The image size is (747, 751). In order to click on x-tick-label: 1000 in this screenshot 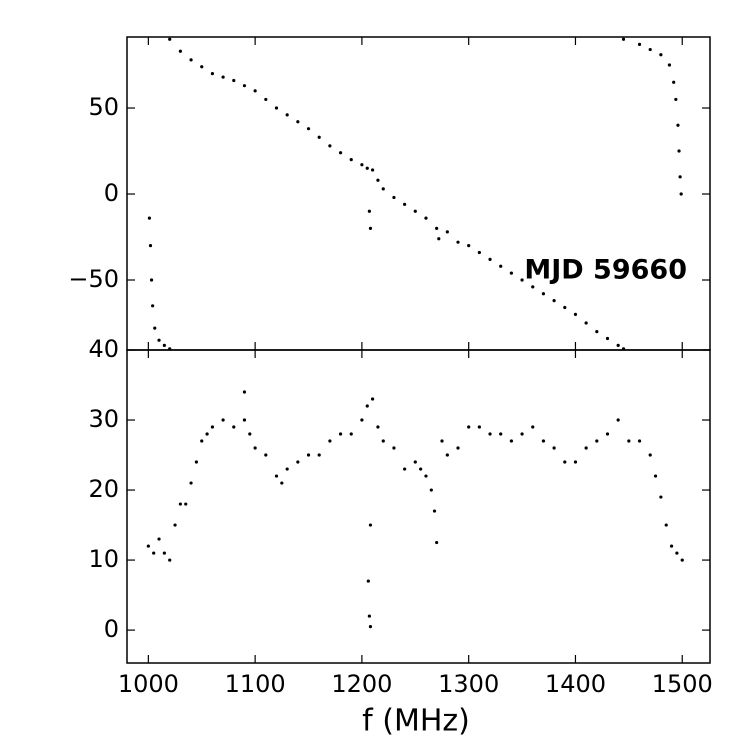, I will do `click(148, 684)`.